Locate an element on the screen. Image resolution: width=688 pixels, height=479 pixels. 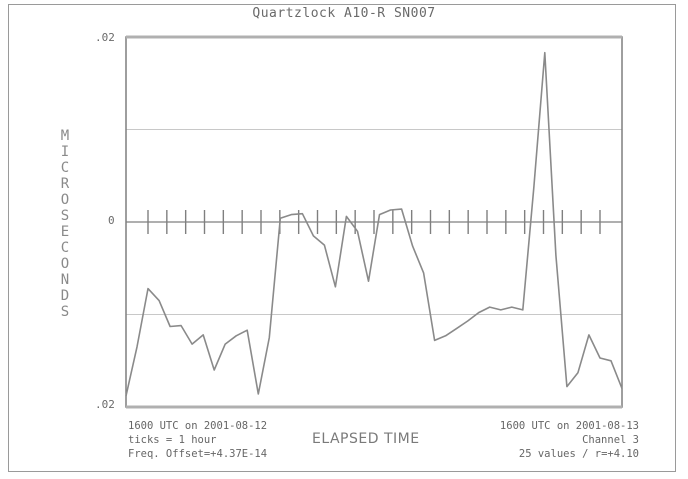
values-label: 25 values / r=+4.10 is located at coordinates (578, 454).